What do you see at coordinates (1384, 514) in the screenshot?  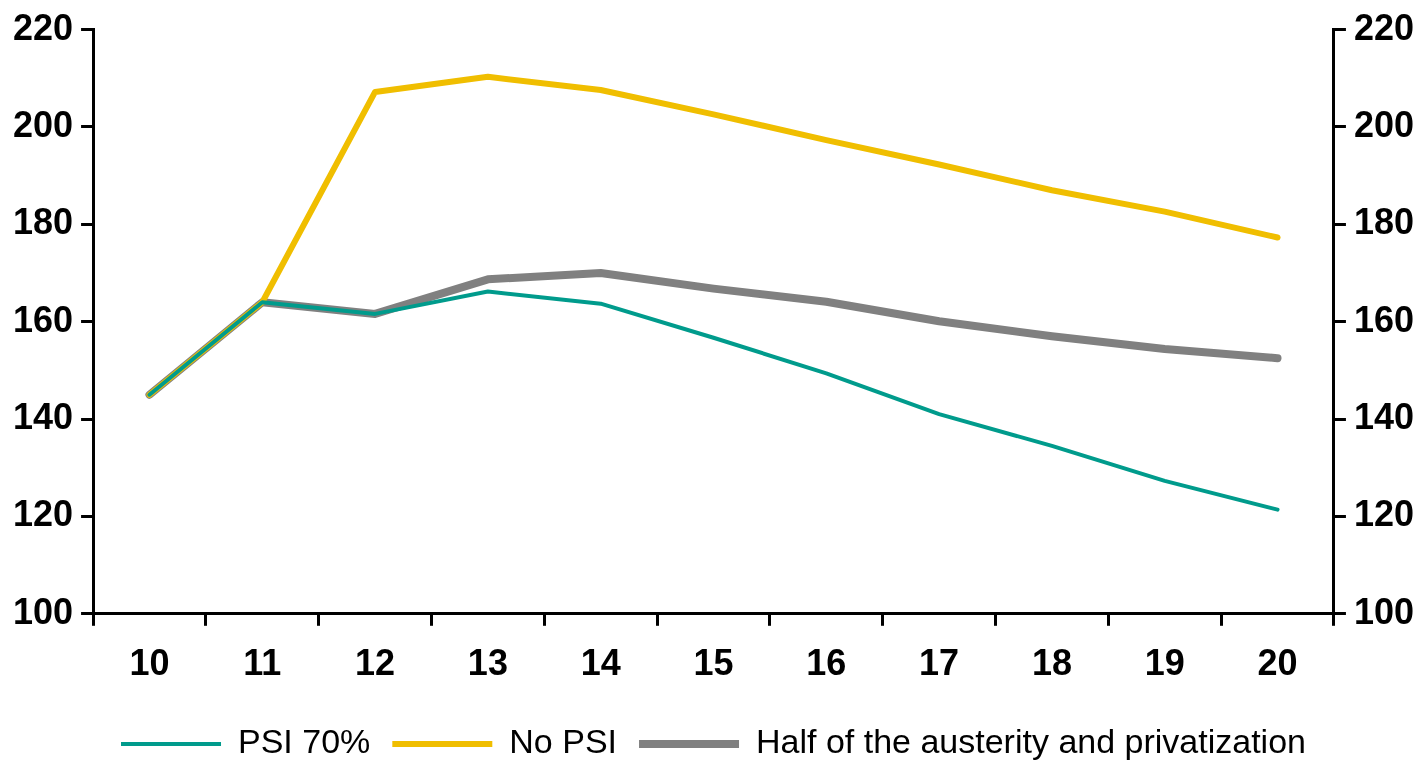 I see `y2-tick-label: 120` at bounding box center [1384, 514].